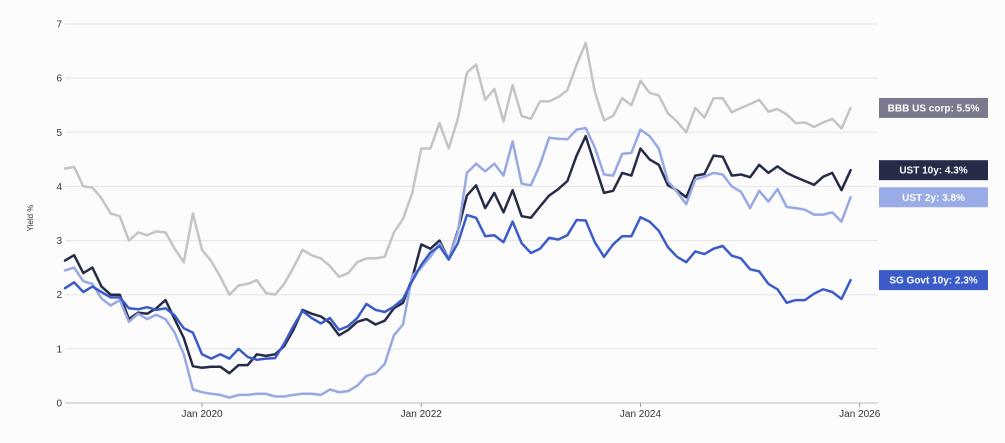  What do you see at coordinates (59, 25) in the screenshot?
I see `y-tick-label: 7` at bounding box center [59, 25].